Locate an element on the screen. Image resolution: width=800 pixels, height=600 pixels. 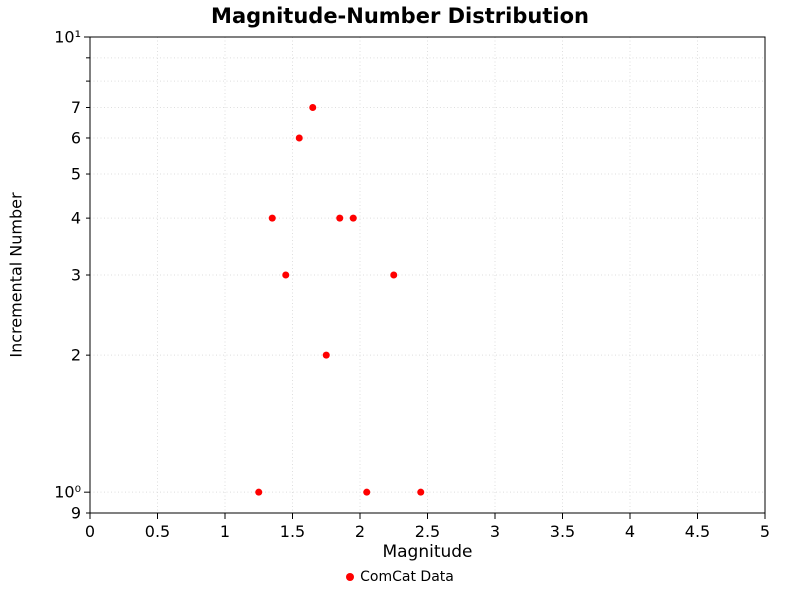
y-tick-label: 3 is located at coordinates (76, 275).